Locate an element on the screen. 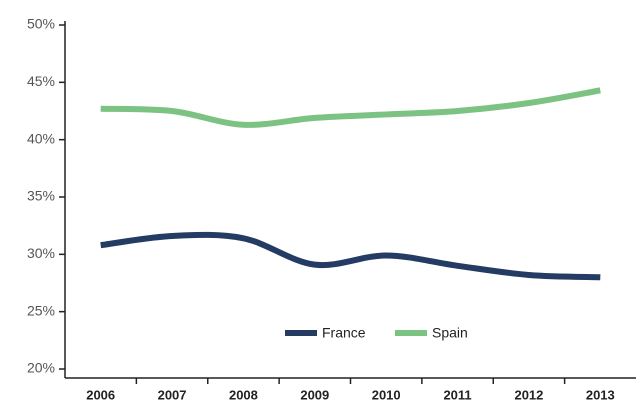  y-tick-label: 40% is located at coordinates (41, 138).